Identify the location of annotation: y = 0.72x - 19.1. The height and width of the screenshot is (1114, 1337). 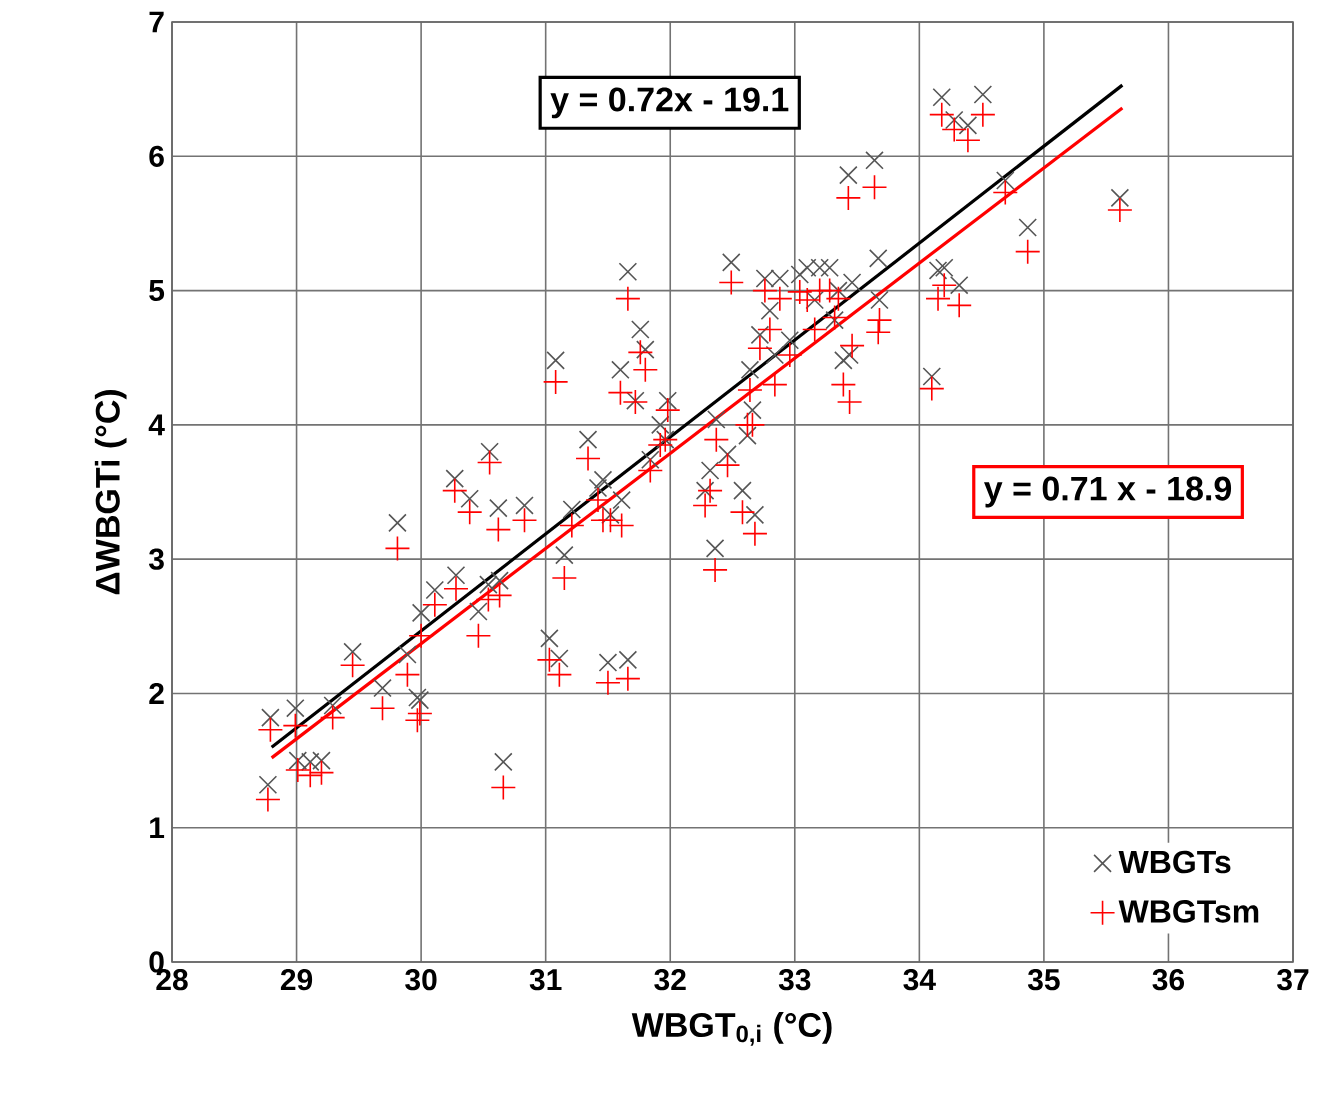
(669, 103).